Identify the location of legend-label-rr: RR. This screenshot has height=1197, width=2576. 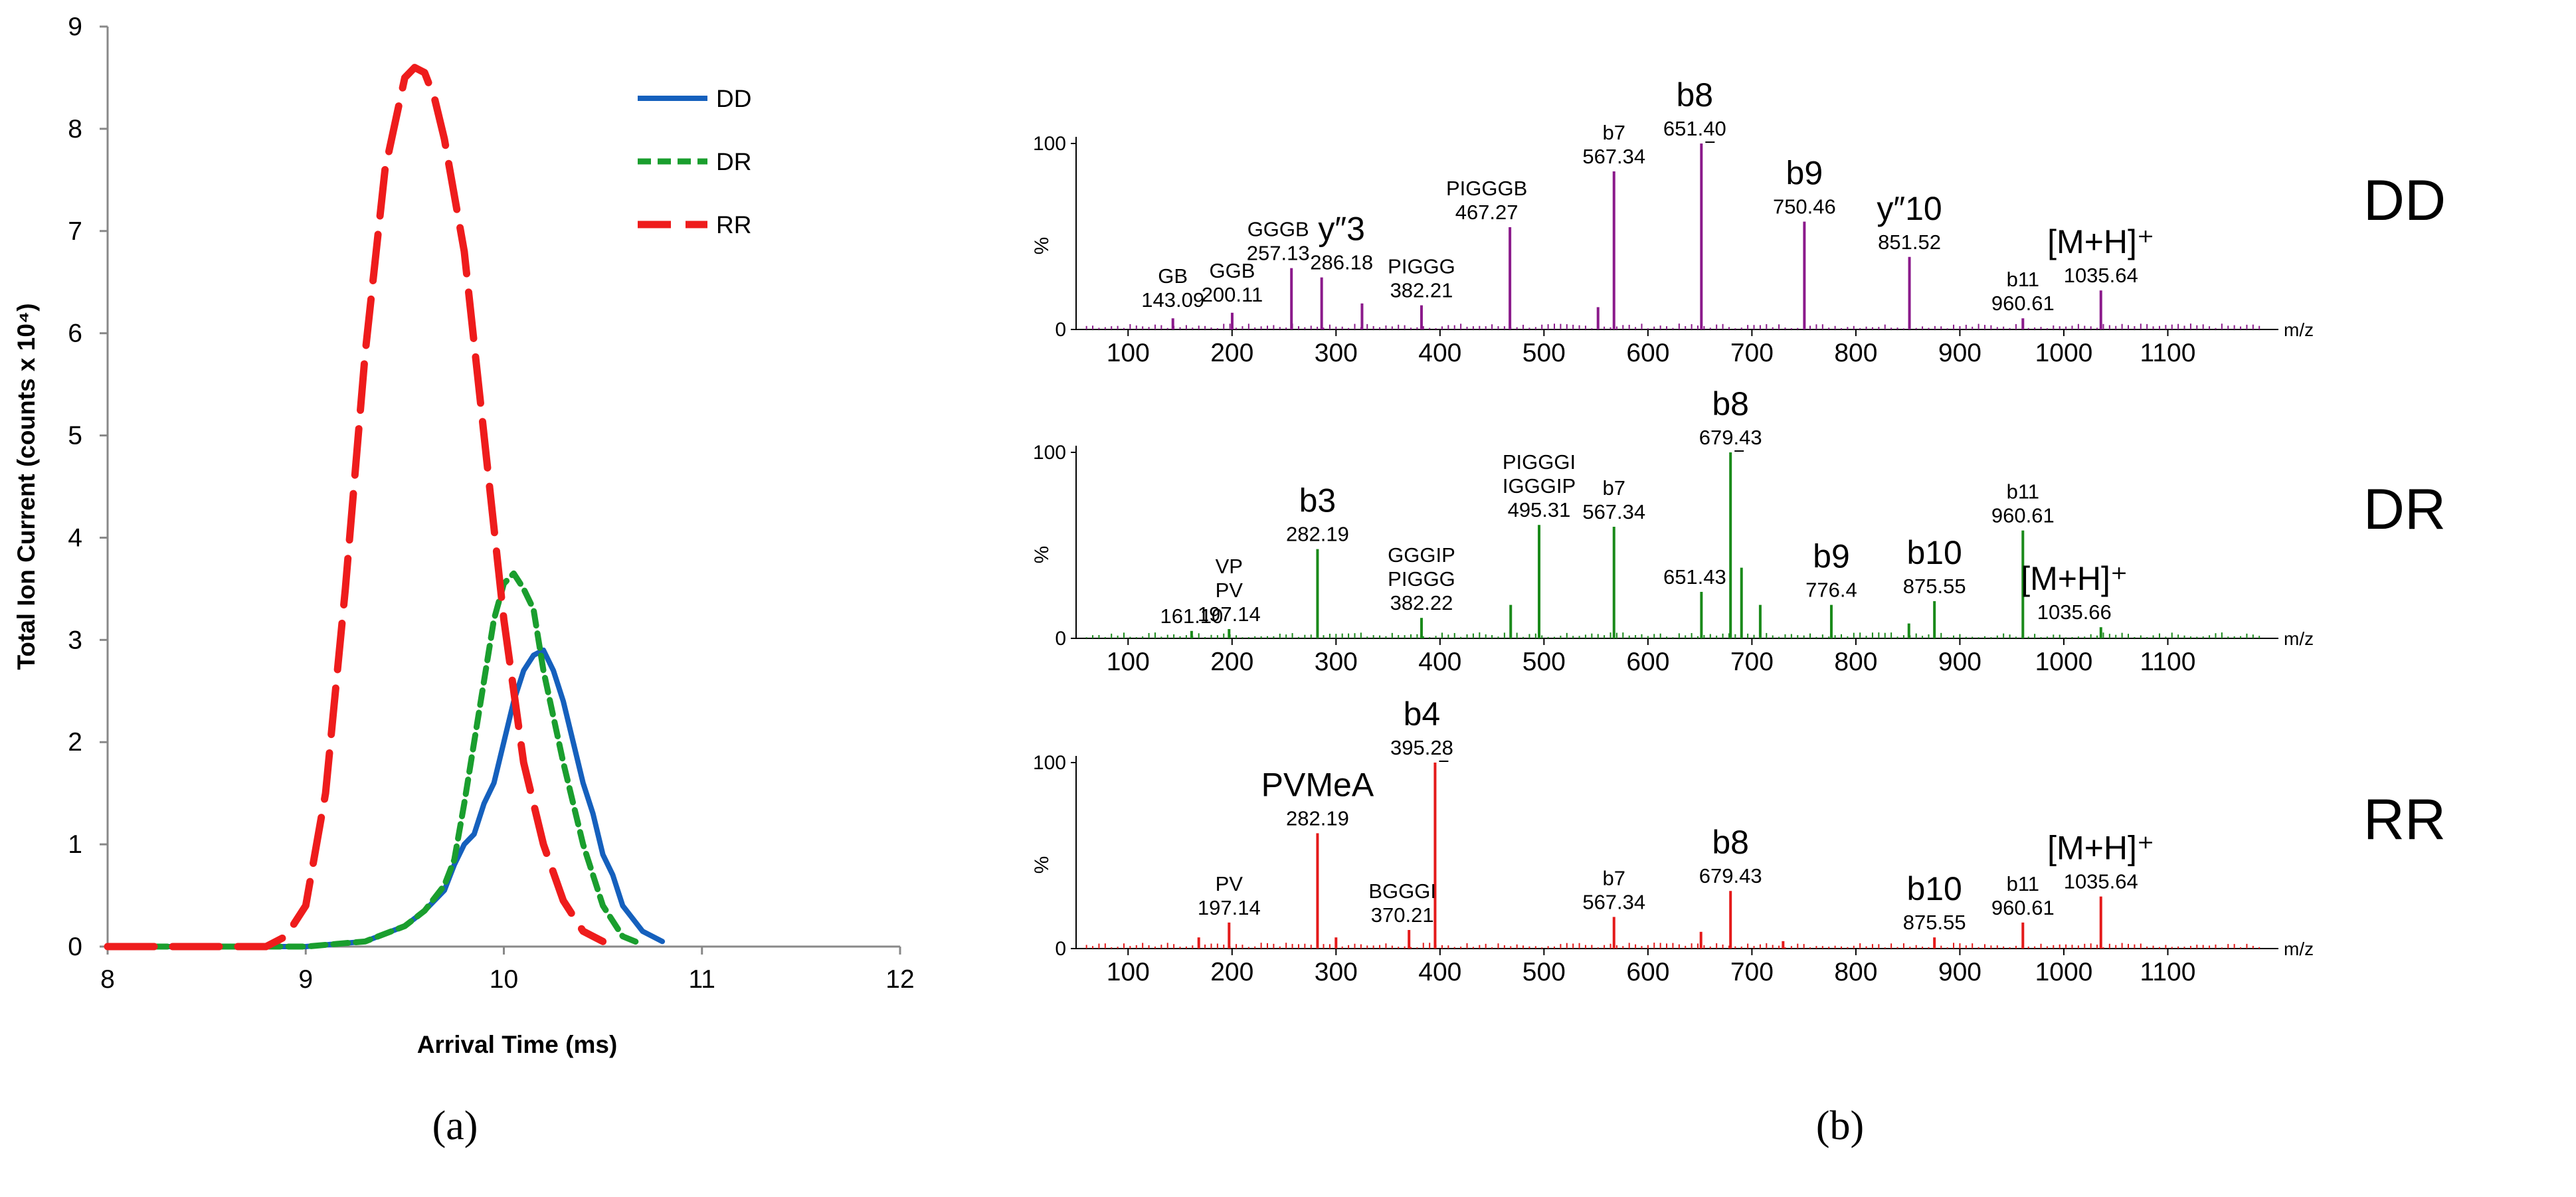
(733, 224).